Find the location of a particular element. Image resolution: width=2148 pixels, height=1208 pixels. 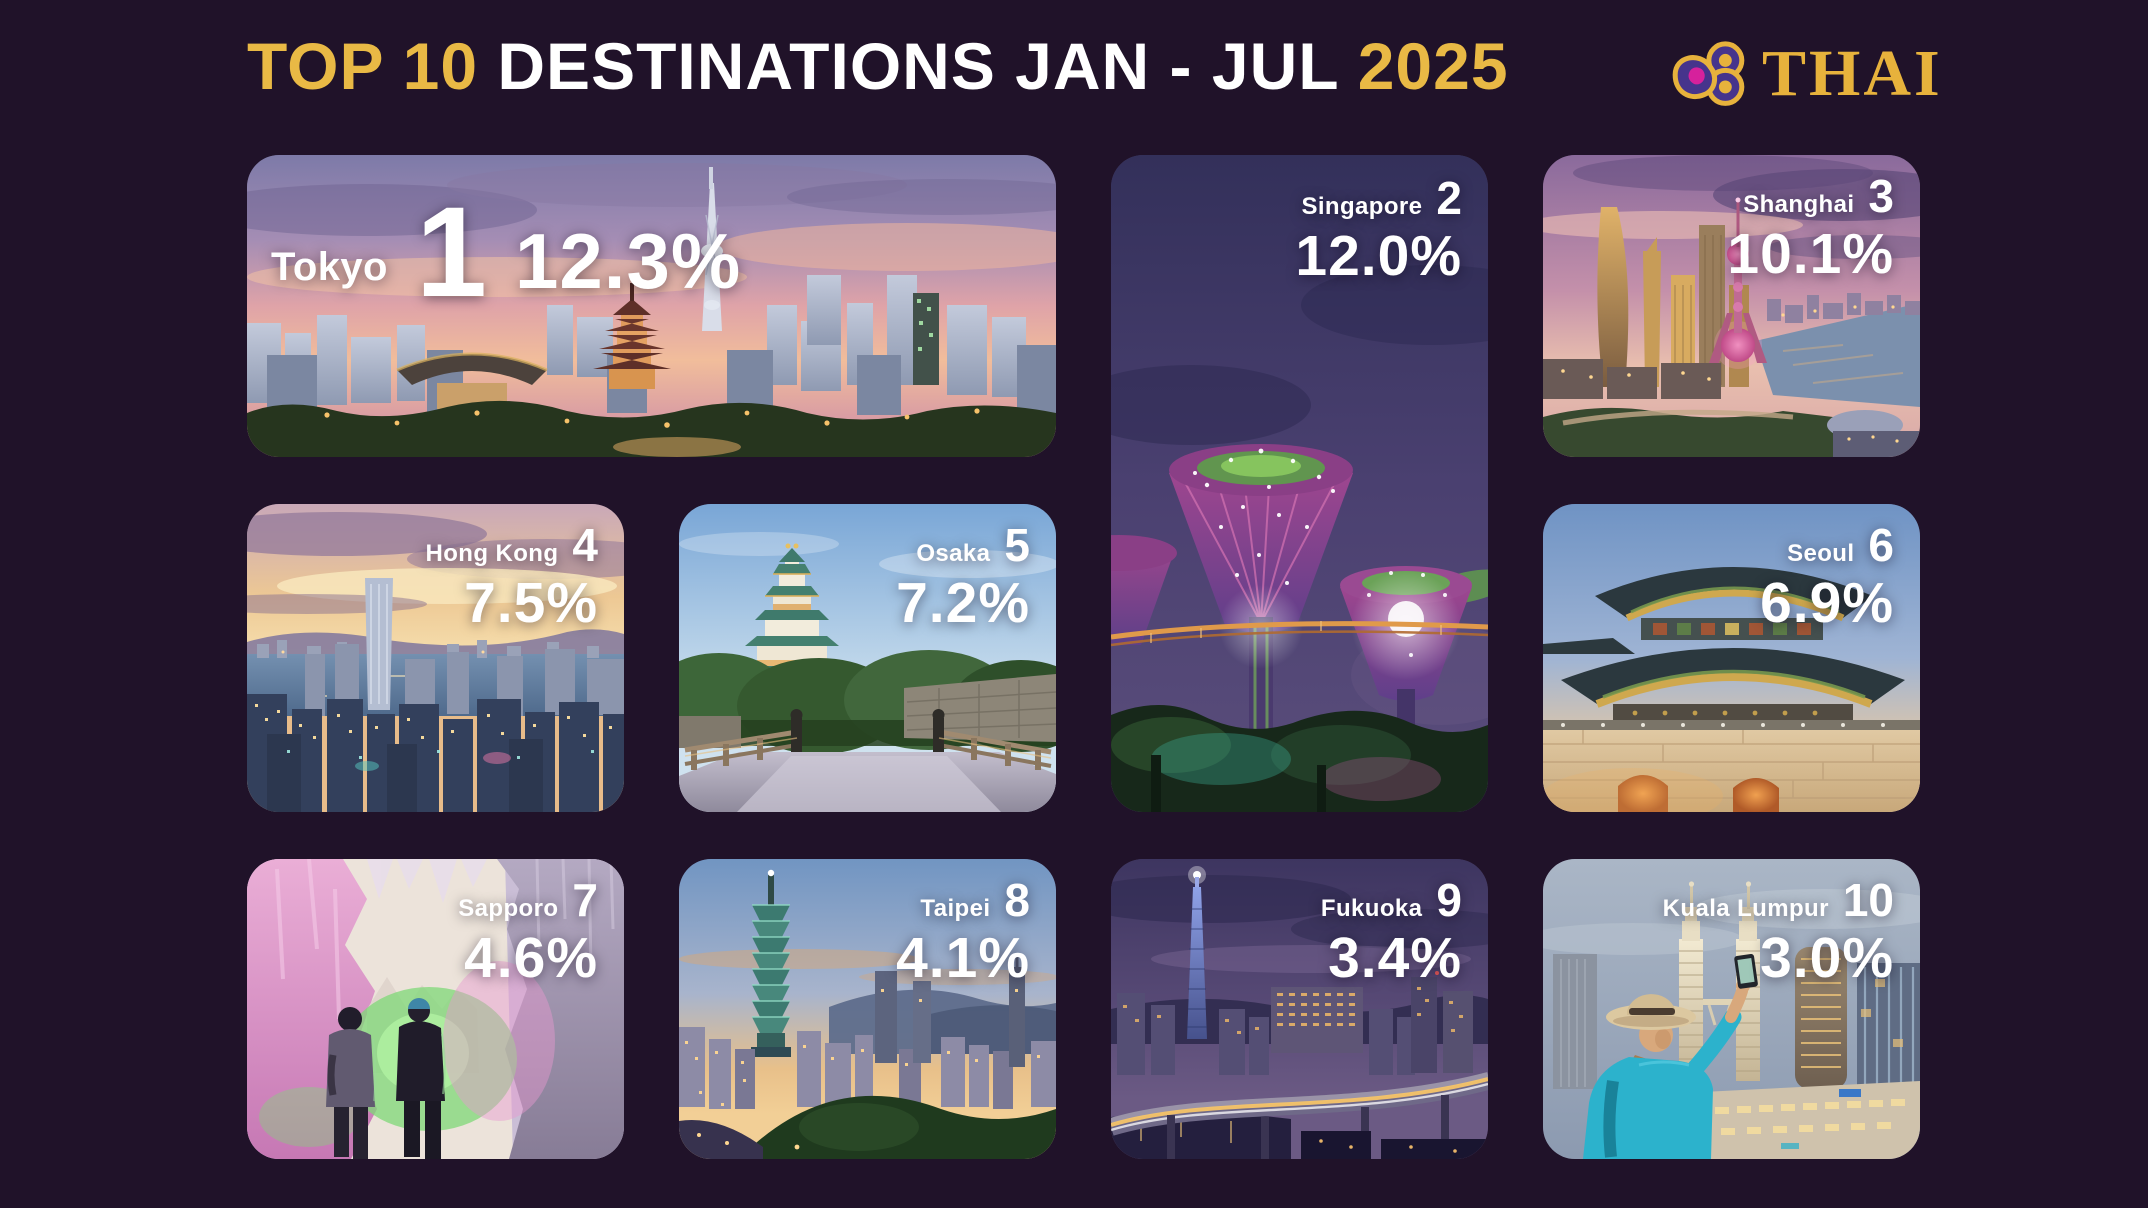

card-caption: Hong Kong 4 7.5% is located at coordinates (435, 577).